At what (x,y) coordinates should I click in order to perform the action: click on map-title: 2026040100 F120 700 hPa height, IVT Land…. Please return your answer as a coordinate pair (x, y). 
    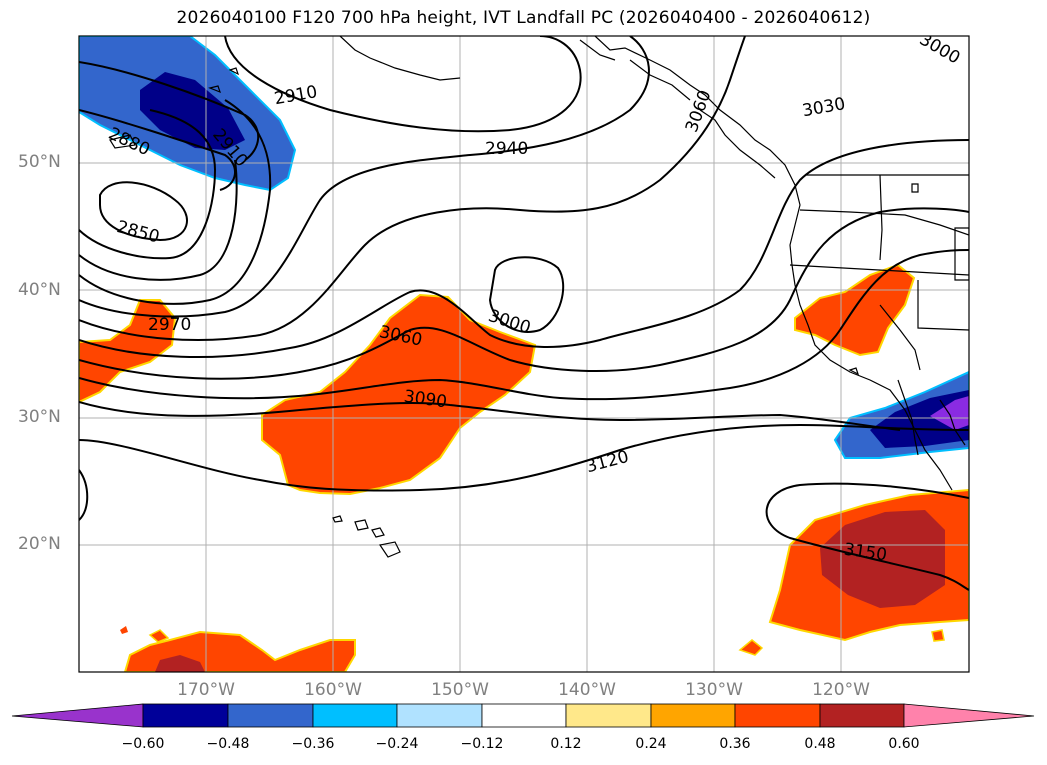
    Looking at the image, I should click on (523, 18).